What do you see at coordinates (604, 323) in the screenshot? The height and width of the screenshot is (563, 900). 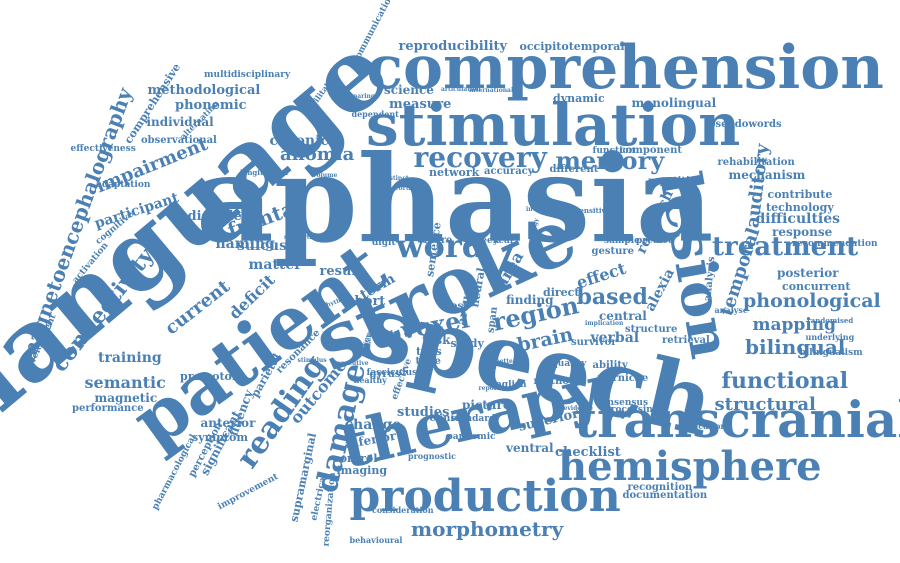 I see `word-implication: implication` at bounding box center [604, 323].